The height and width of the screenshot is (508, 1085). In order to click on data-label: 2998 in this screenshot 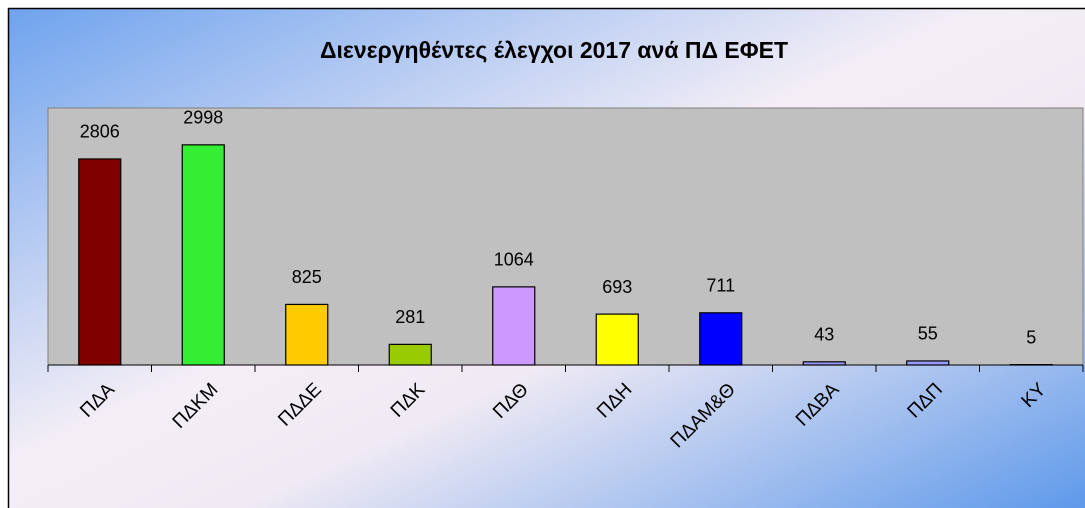, I will do `click(203, 118)`.